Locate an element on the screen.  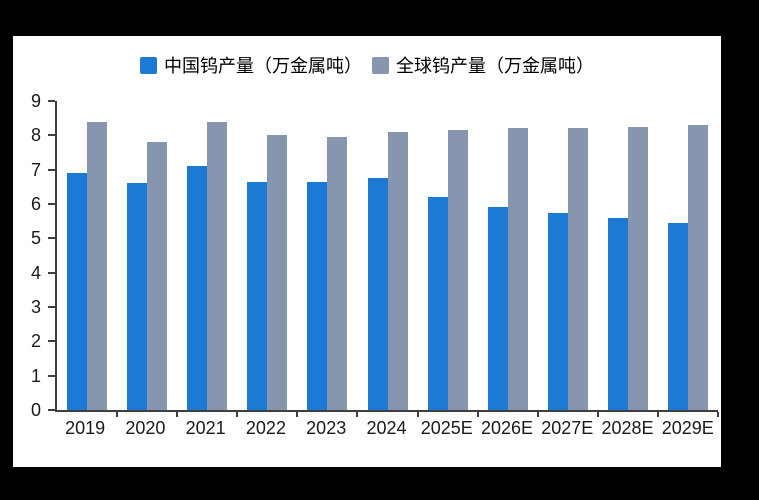
bar-china-2022 is located at coordinates (257, 295).